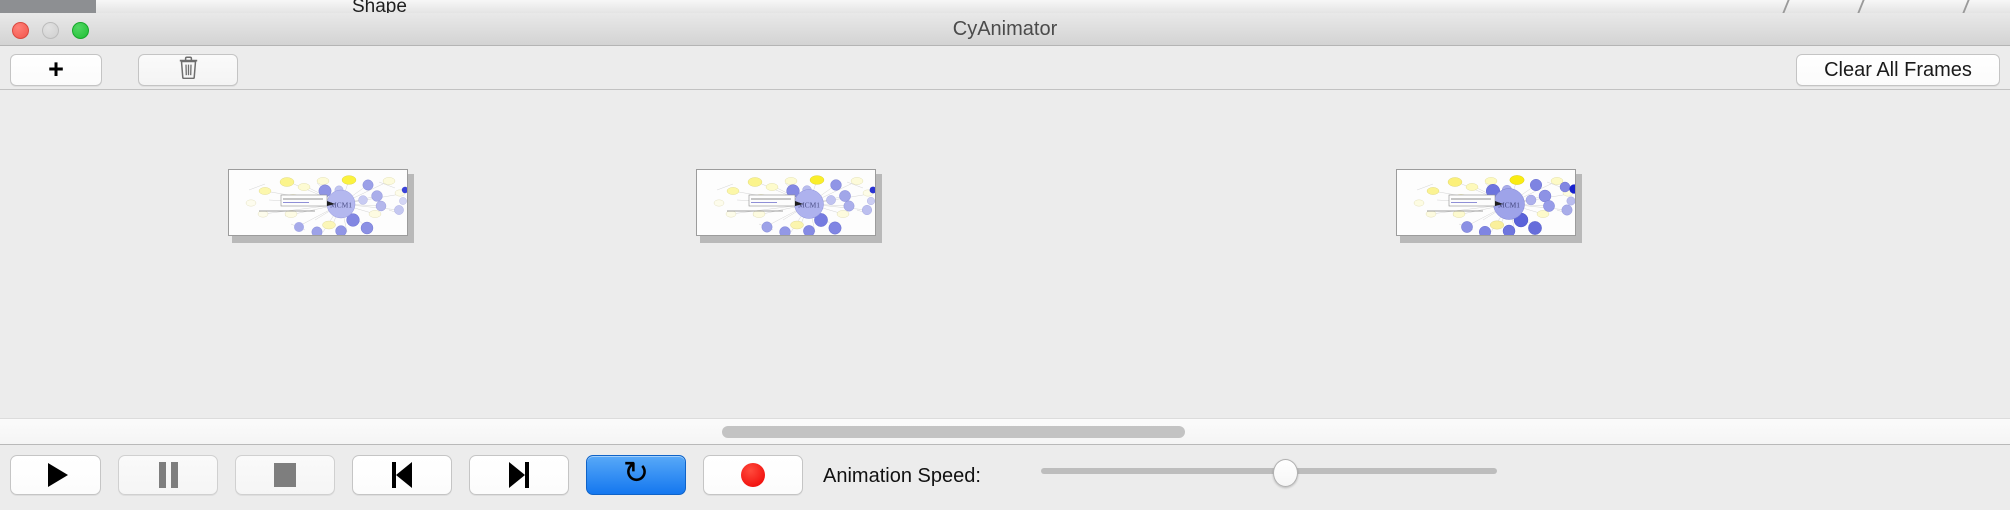 Image resolution: width=2010 pixels, height=510 pixels. I want to click on window-title: CyAnimator, so click(1005, 29).